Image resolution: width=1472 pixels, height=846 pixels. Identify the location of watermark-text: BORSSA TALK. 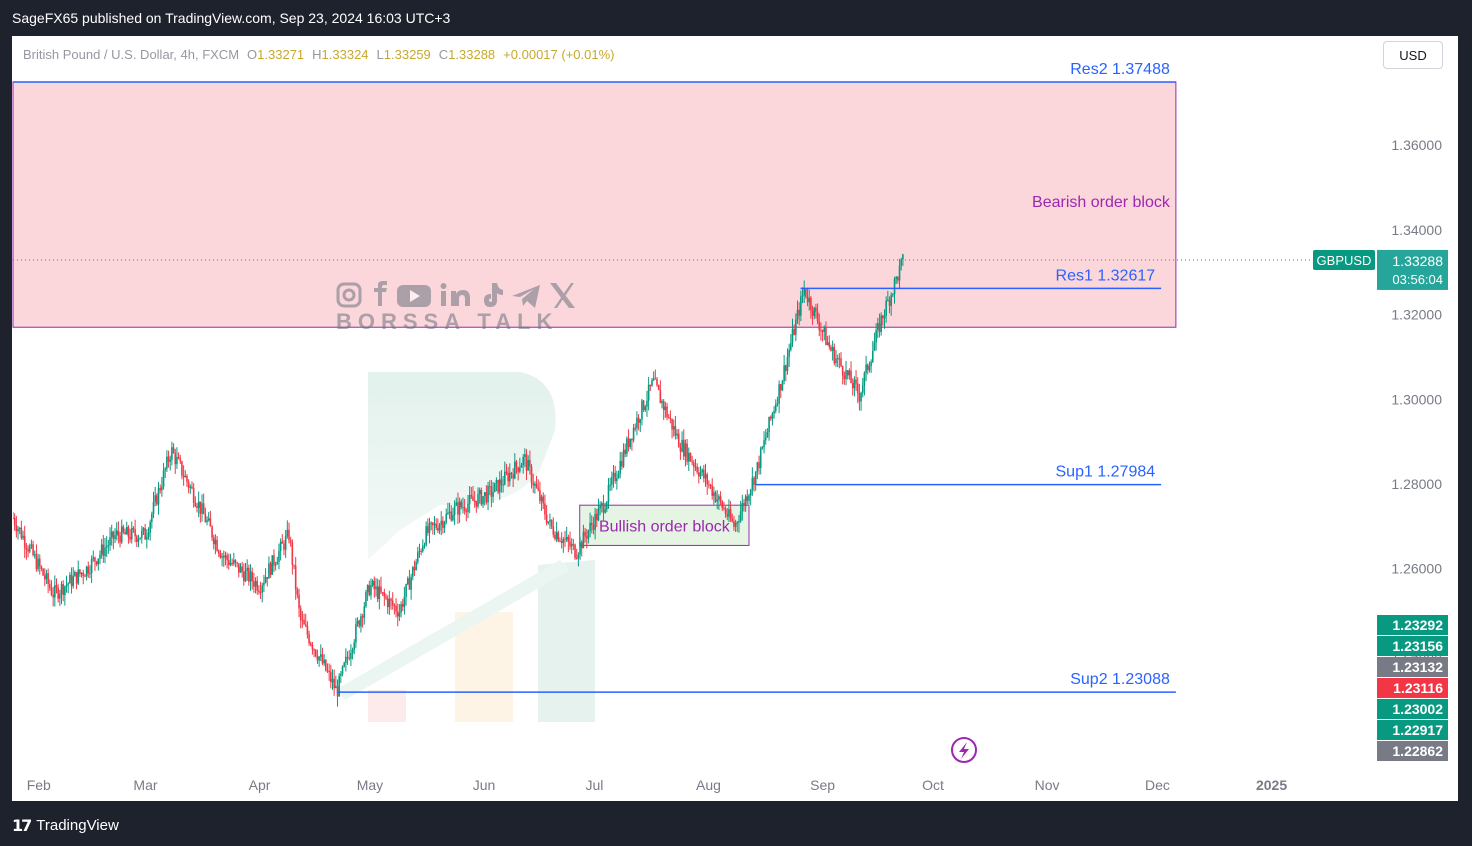
(447, 321).